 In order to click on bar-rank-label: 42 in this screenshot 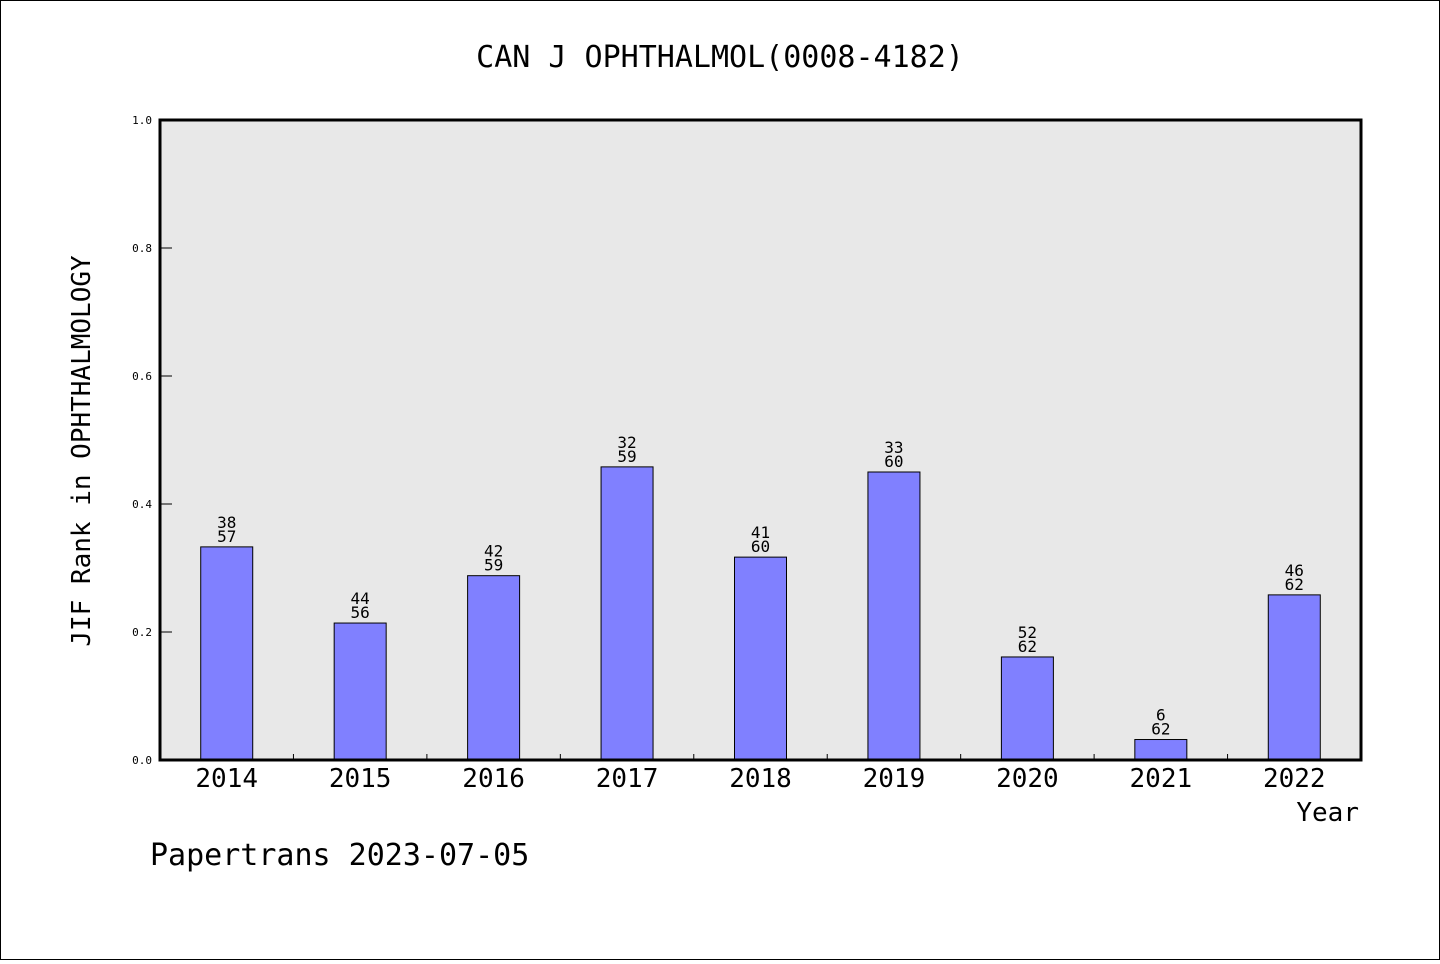, I will do `click(493, 551)`.